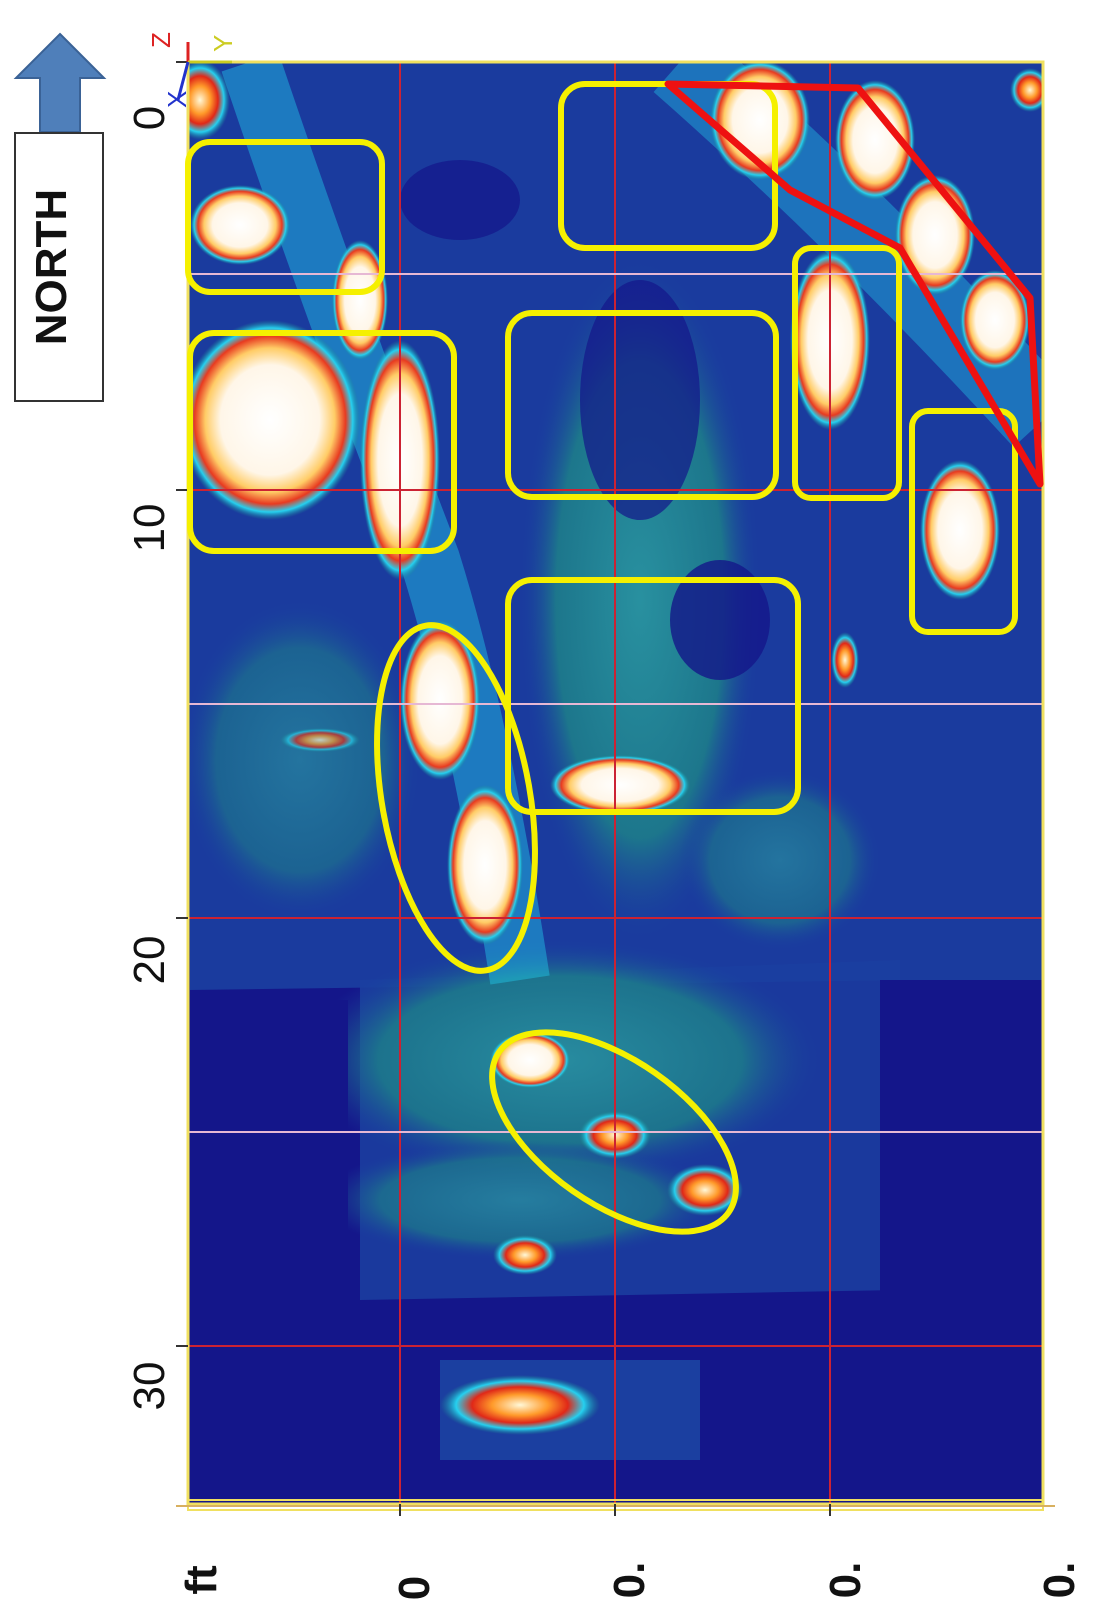  What do you see at coordinates (1059, 1580) in the screenshot?
I see `lower-tick-4: 0.` at bounding box center [1059, 1580].